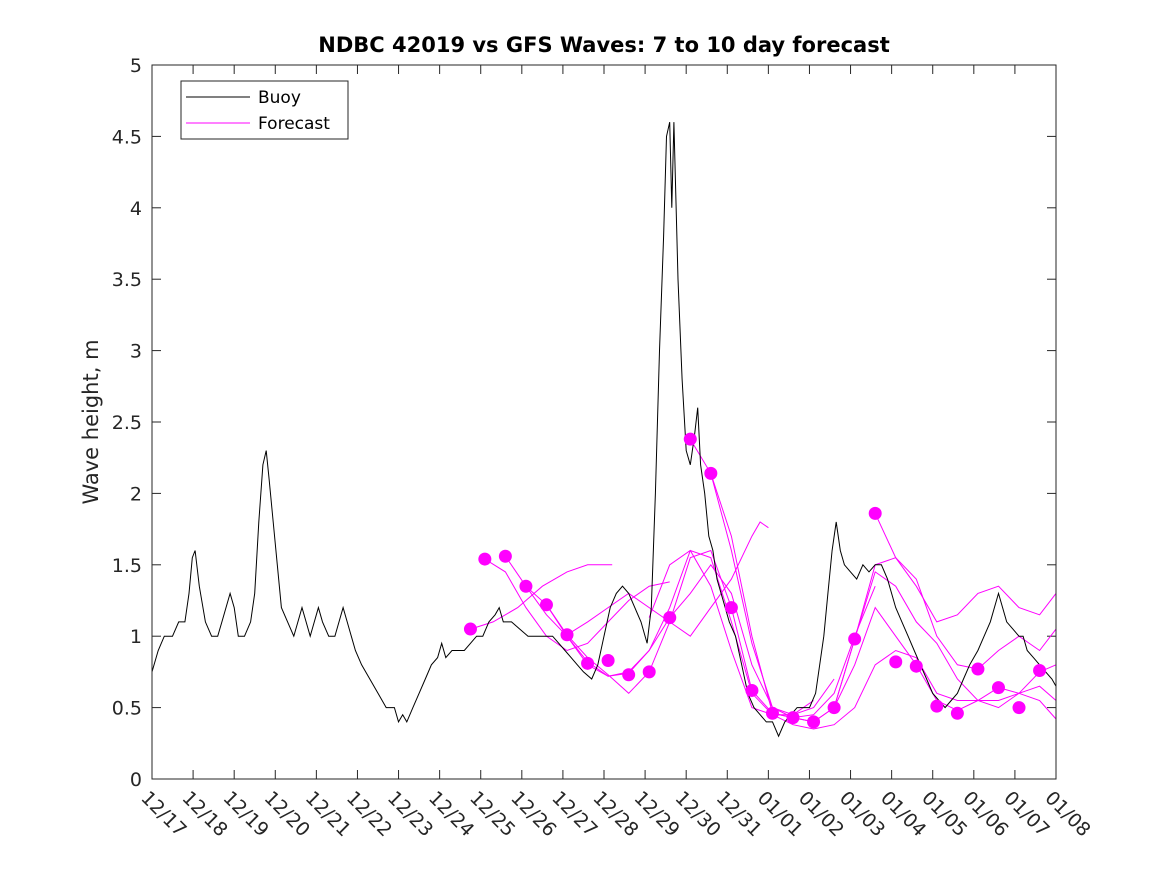  Describe the element at coordinates (91, 421) in the screenshot. I see `y-axis-label: Wave height, m` at that location.